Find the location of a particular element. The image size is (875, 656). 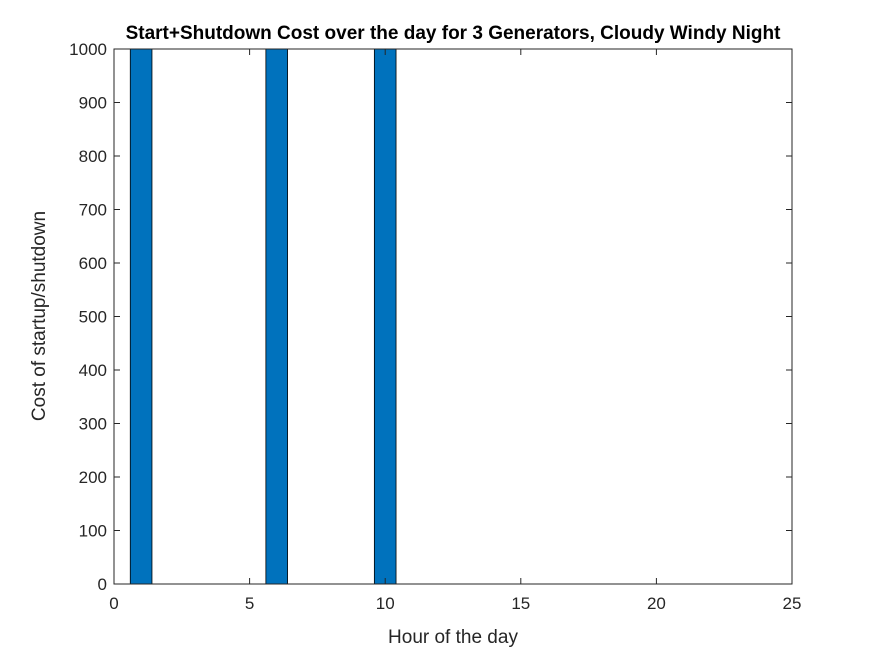

y-tick-label: 800 is located at coordinates (93, 156).